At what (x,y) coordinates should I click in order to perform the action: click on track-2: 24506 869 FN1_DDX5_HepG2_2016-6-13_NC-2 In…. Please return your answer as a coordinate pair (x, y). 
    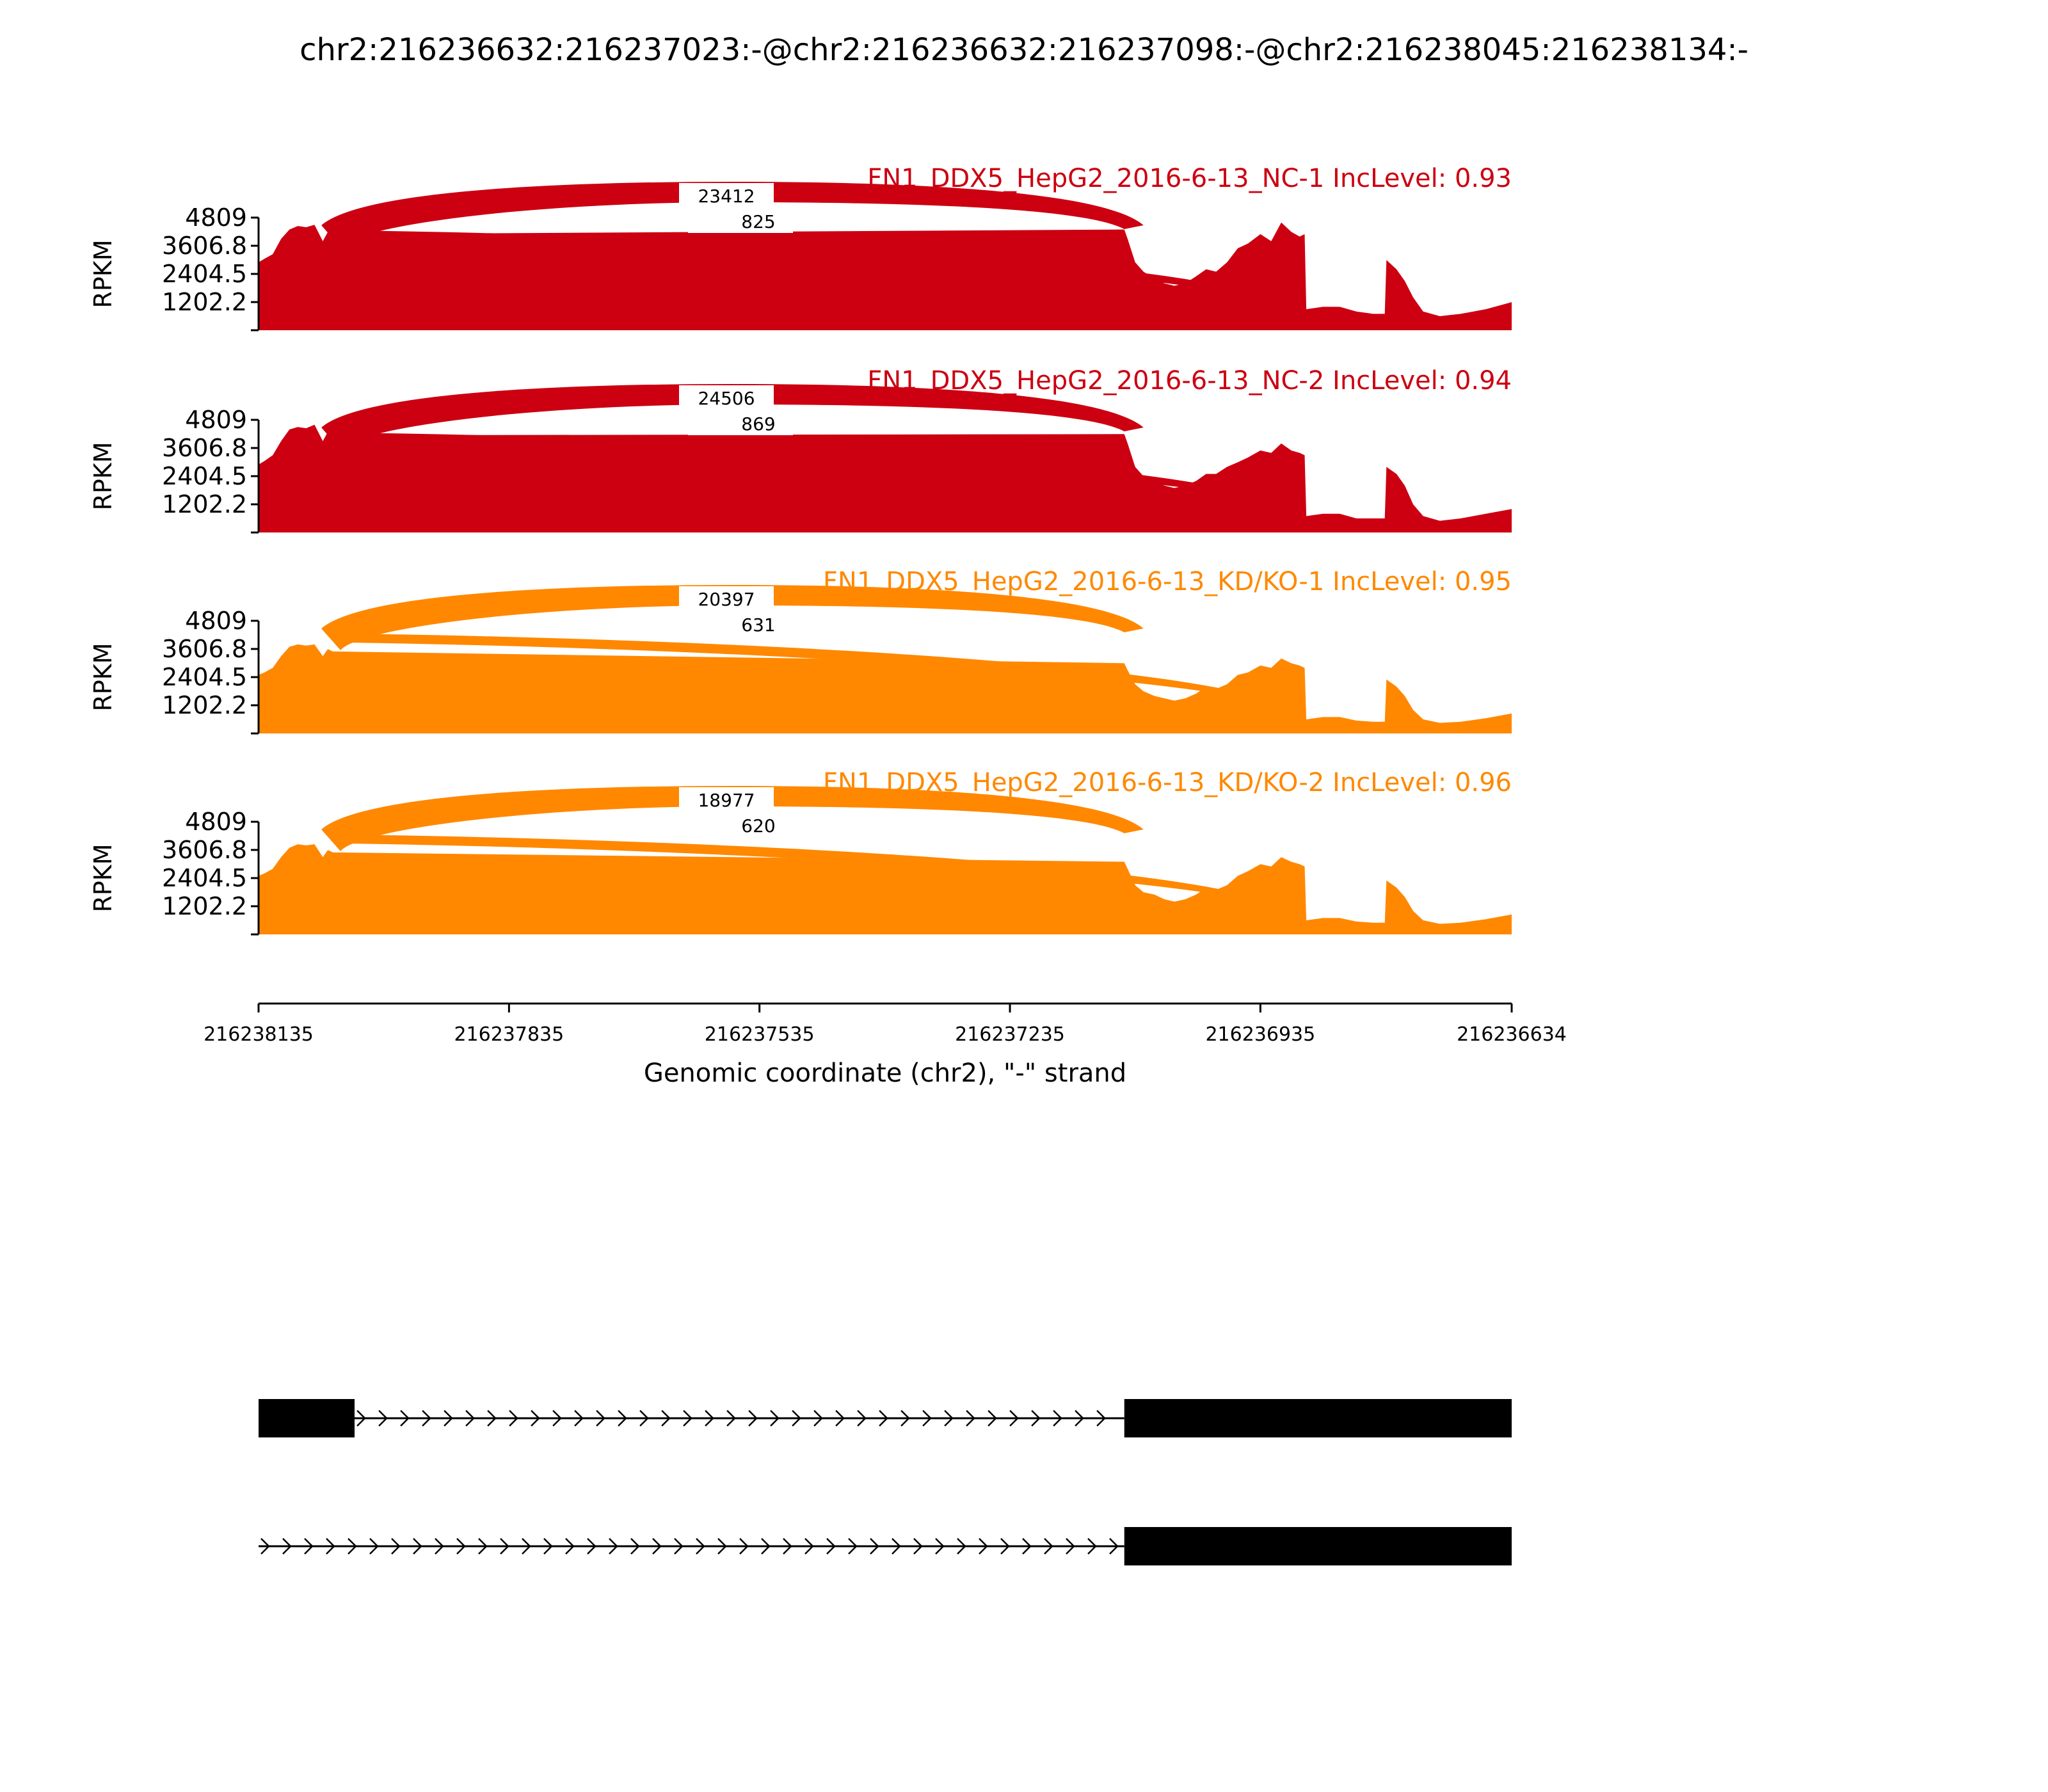
    Looking at the image, I should click on (800, 450).